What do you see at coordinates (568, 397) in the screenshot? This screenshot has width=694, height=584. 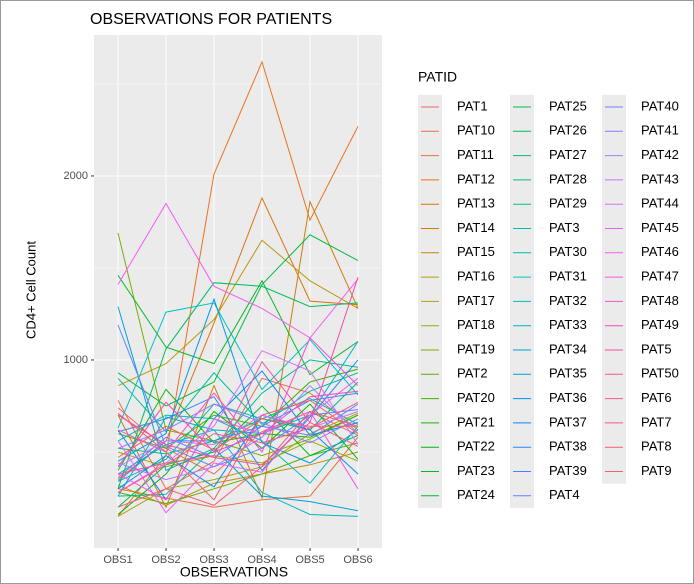 I see `legend-label: PAT36` at bounding box center [568, 397].